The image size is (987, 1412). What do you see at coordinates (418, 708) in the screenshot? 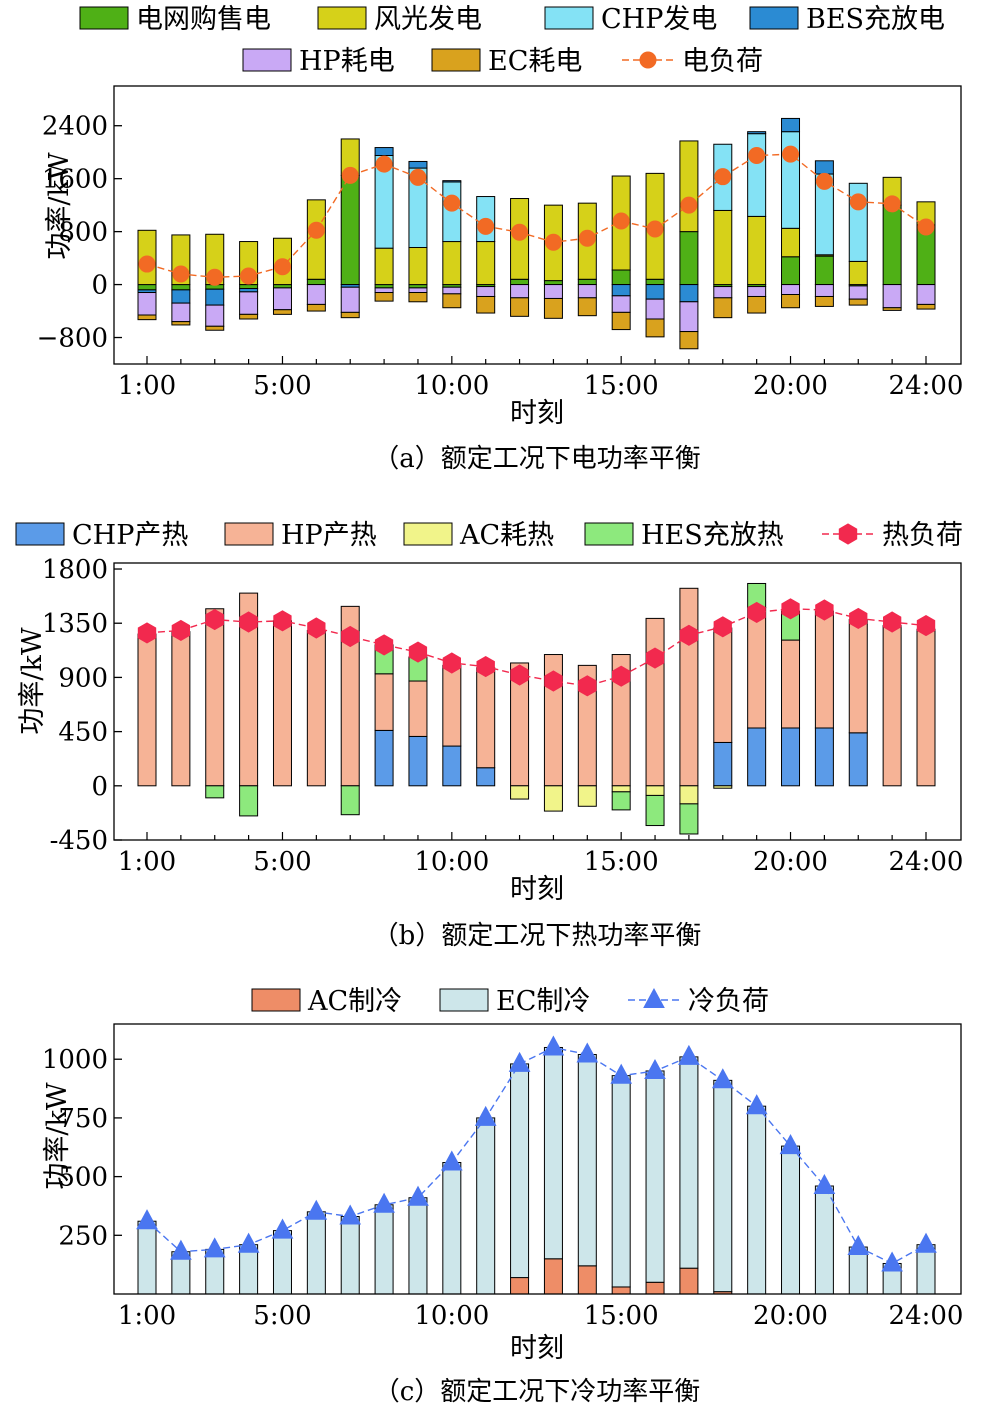
I see `bar-series-1-t9` at bounding box center [418, 708].